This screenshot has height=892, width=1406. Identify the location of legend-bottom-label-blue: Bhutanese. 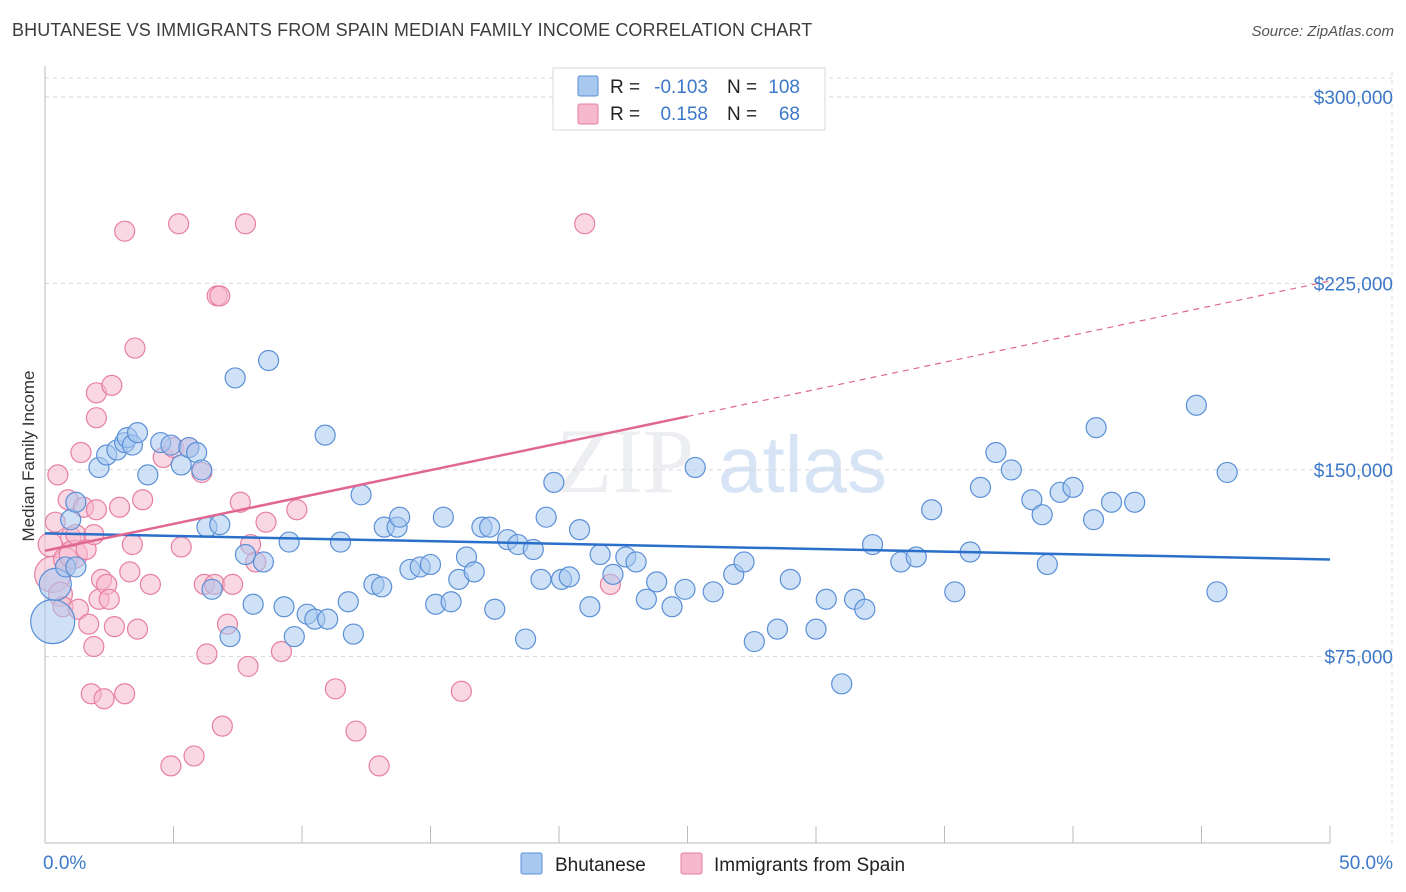
(600, 865).